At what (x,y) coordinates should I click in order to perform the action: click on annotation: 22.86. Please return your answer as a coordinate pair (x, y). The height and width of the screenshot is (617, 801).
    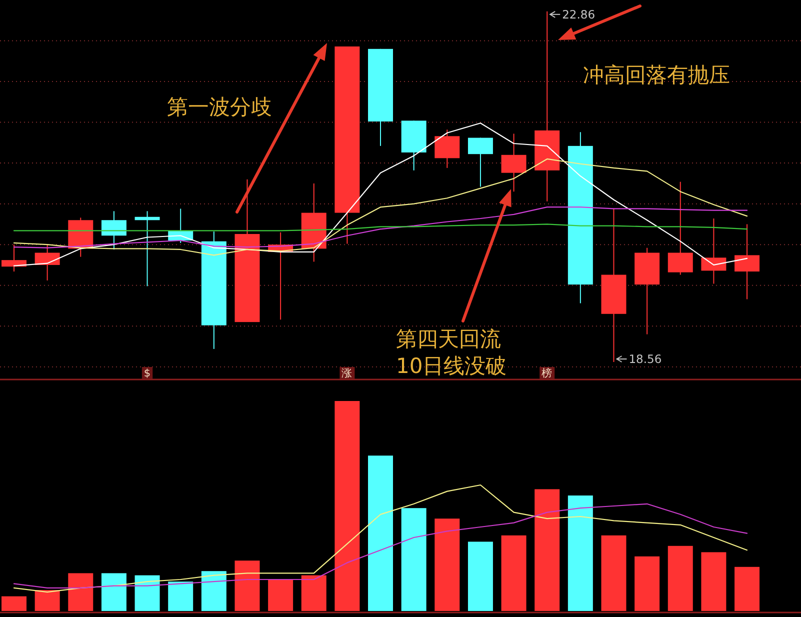
    Looking at the image, I should click on (579, 15).